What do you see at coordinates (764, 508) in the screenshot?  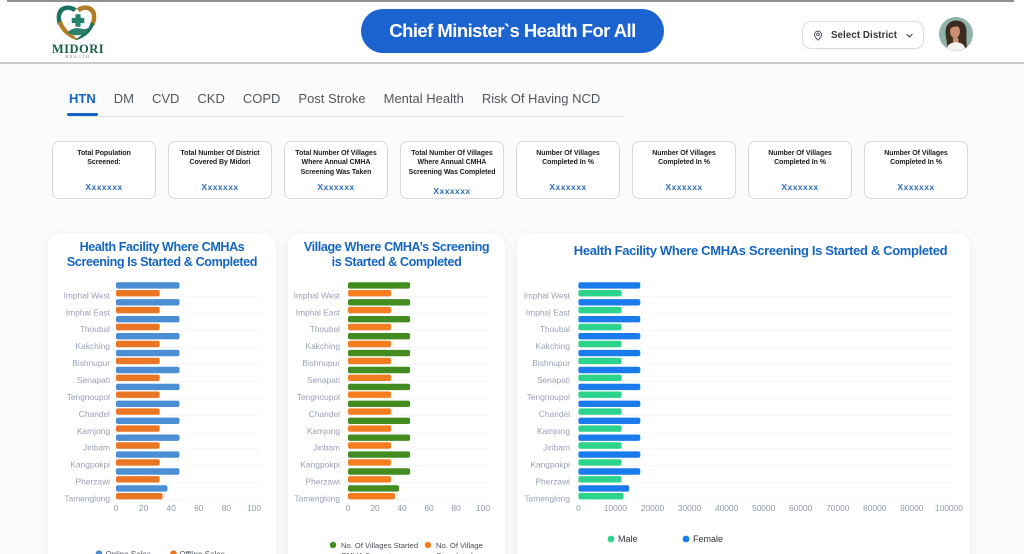 I see `svg-text: 50000` at bounding box center [764, 508].